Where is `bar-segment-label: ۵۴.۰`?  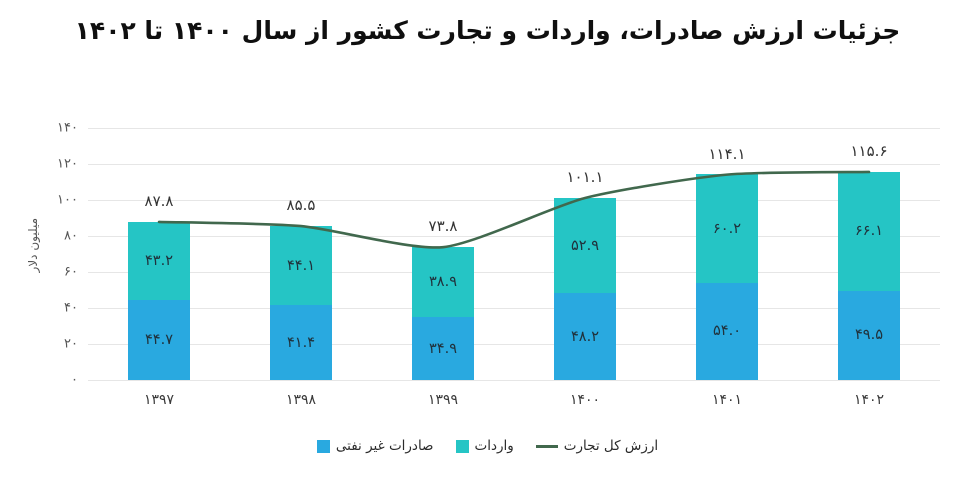 bar-segment-label: ۵۴.۰ is located at coordinates (727, 331).